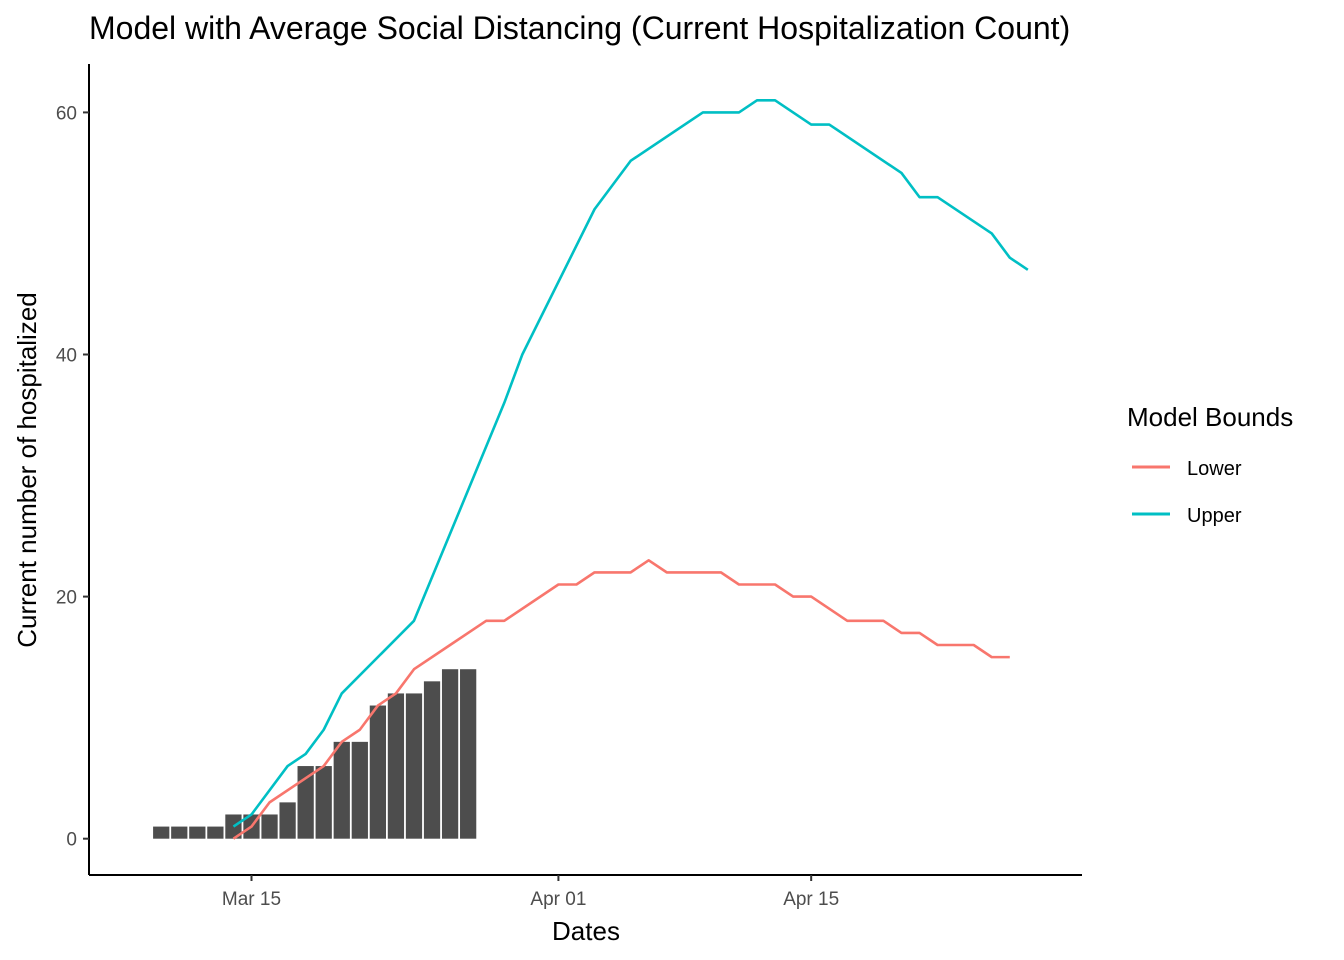  I want to click on y-tick-label: 0, so click(71, 840).